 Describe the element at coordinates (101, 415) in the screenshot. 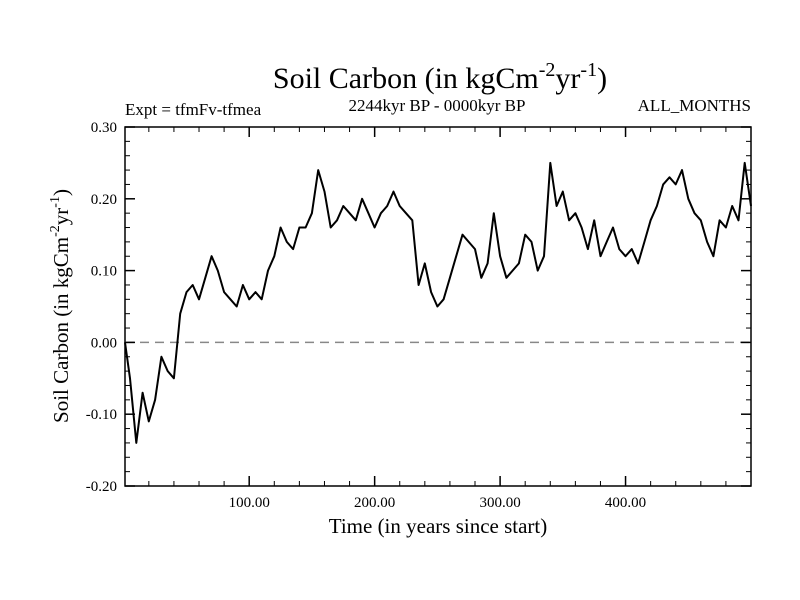

I see `y-tick-label: -0.10` at that location.